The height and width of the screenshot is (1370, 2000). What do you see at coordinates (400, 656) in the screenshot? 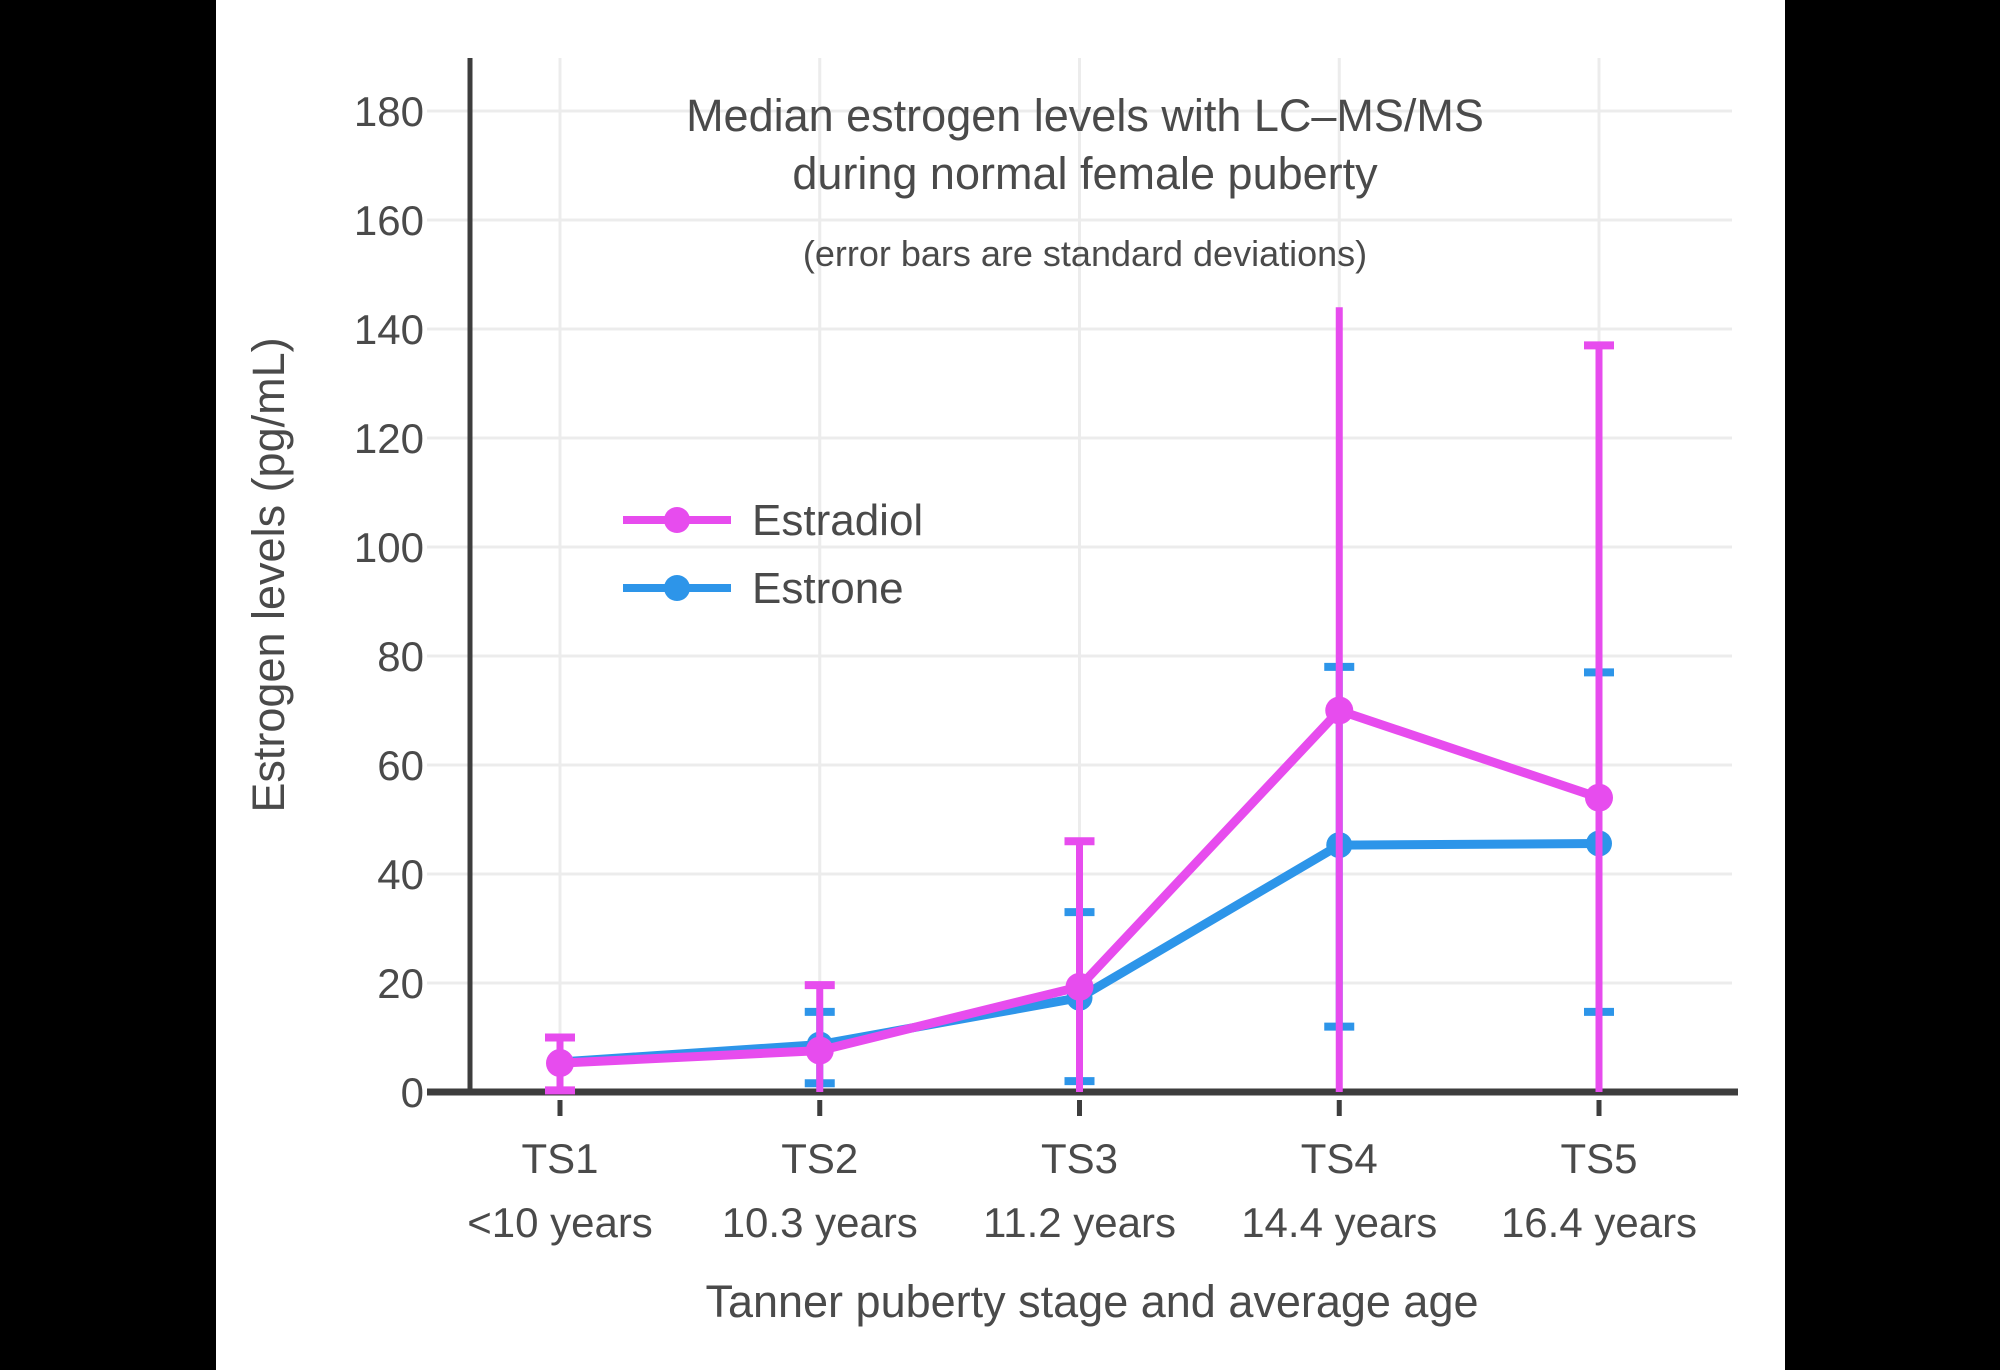
I see `y-tick-label: 80` at bounding box center [400, 656].